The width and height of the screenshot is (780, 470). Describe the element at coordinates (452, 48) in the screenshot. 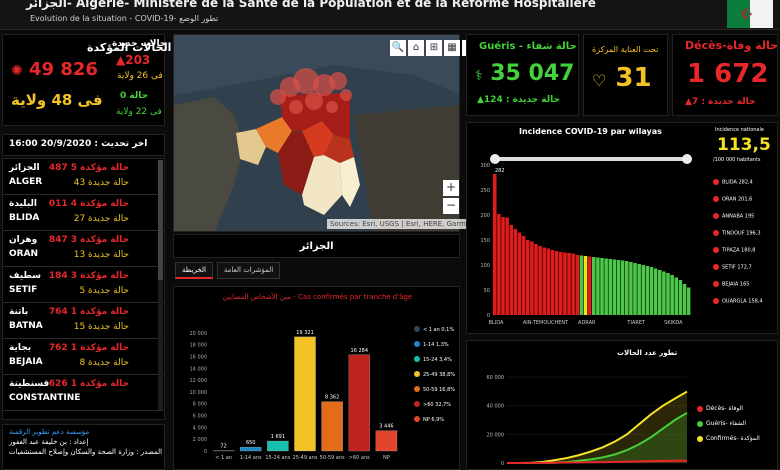

I see `grid-icon: ▦` at that location.